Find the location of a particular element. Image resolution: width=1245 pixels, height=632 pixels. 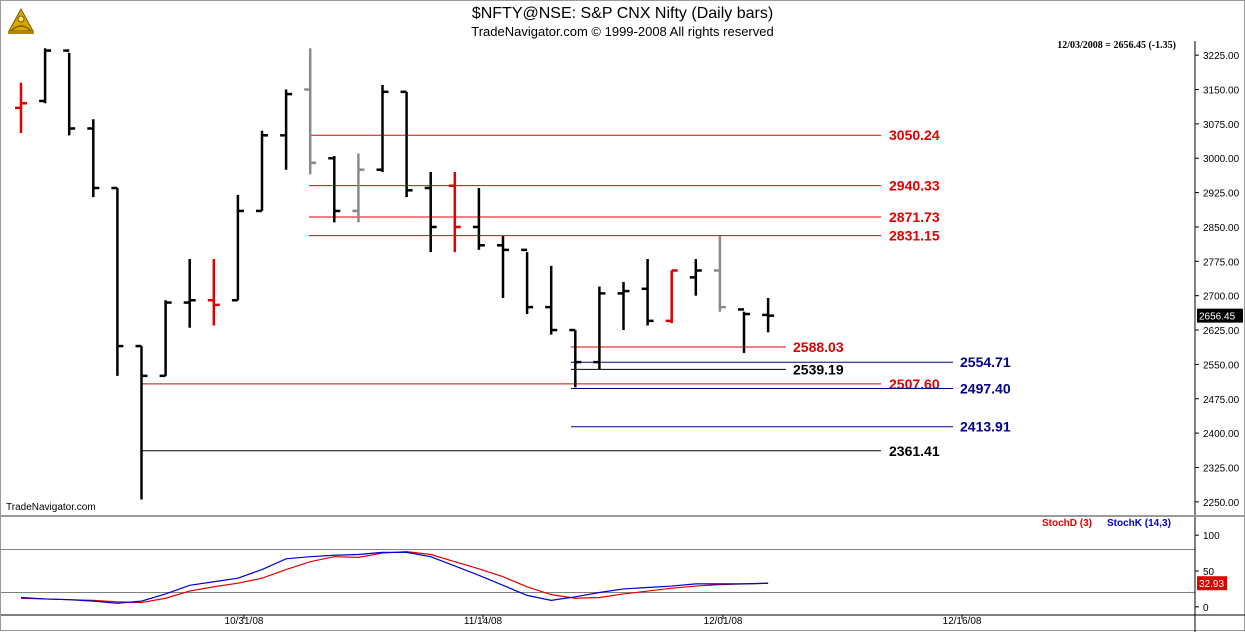

level-label: 2940.33 is located at coordinates (914, 186).